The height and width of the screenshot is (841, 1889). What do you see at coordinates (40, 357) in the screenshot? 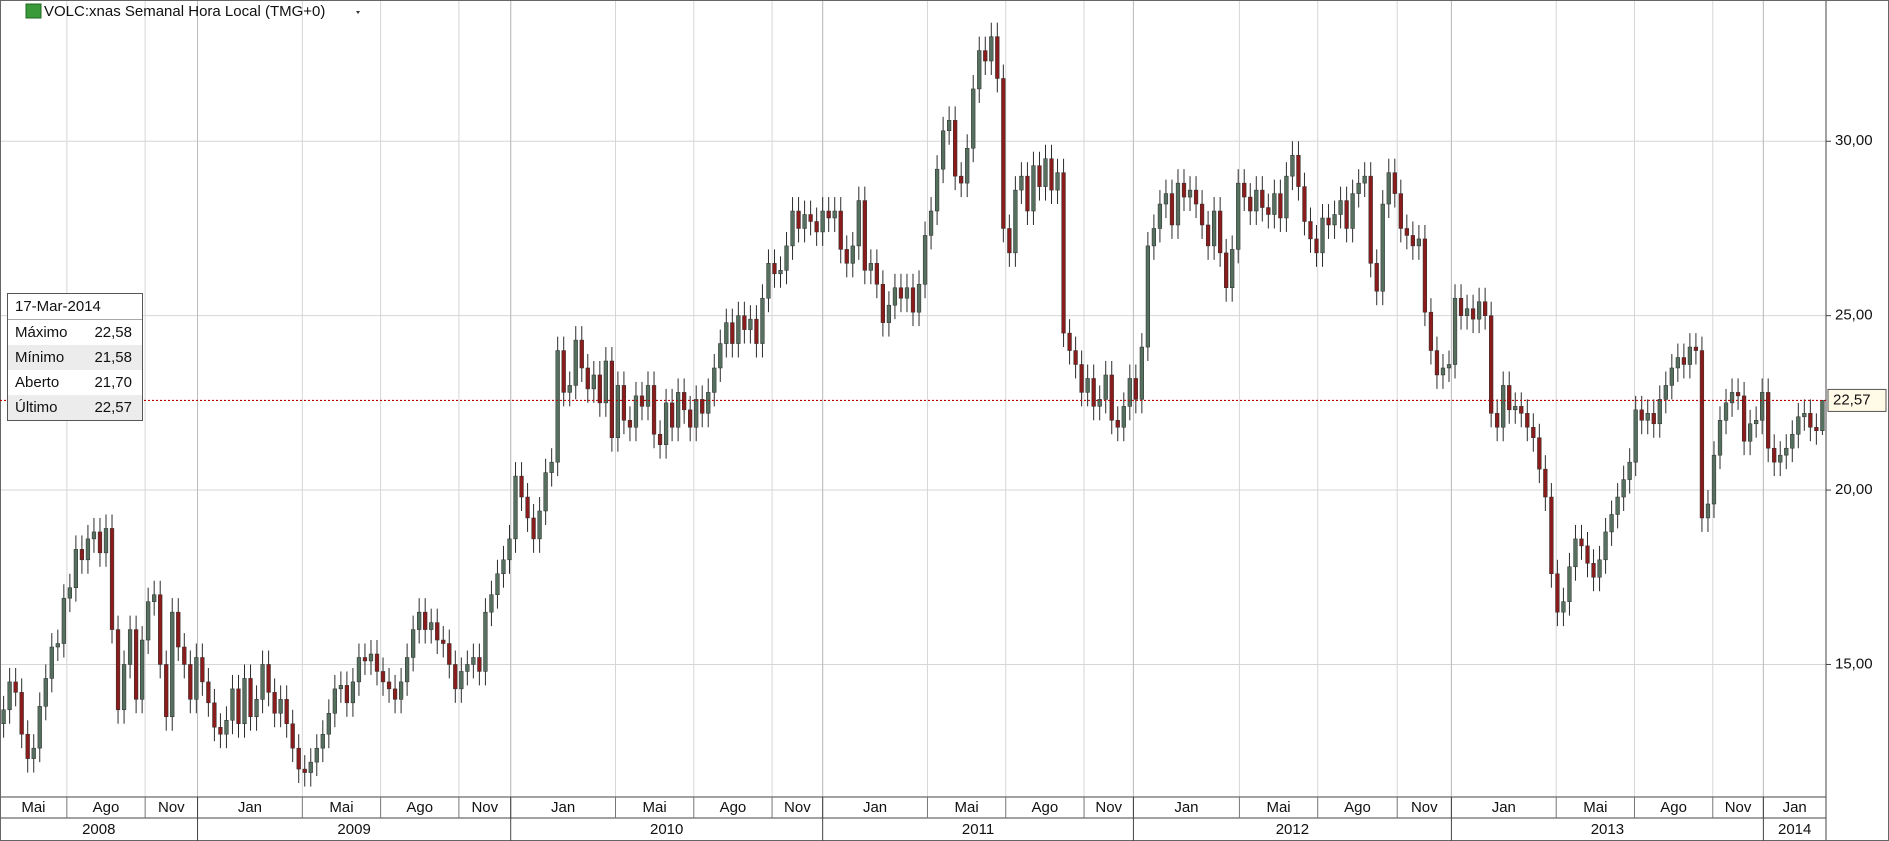
I see `info-label: Mínimo` at bounding box center [40, 357].